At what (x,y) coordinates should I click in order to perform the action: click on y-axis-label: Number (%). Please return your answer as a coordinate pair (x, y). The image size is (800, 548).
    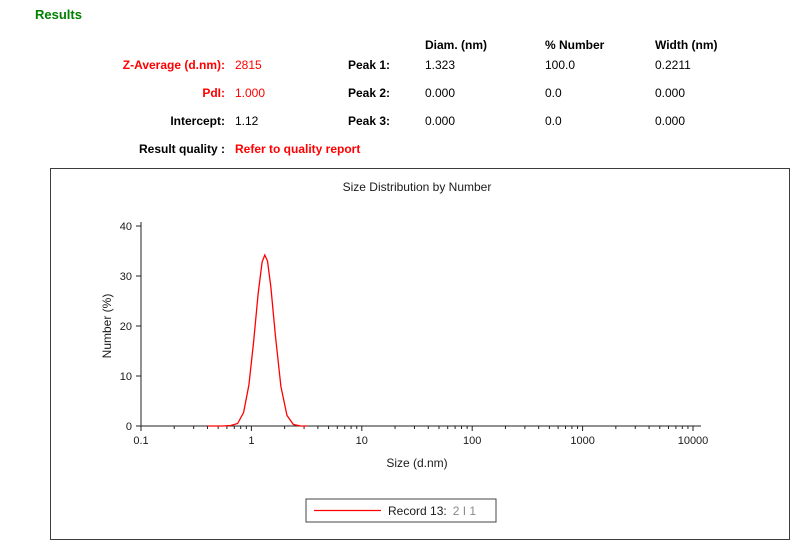
    Looking at the image, I should click on (107, 326).